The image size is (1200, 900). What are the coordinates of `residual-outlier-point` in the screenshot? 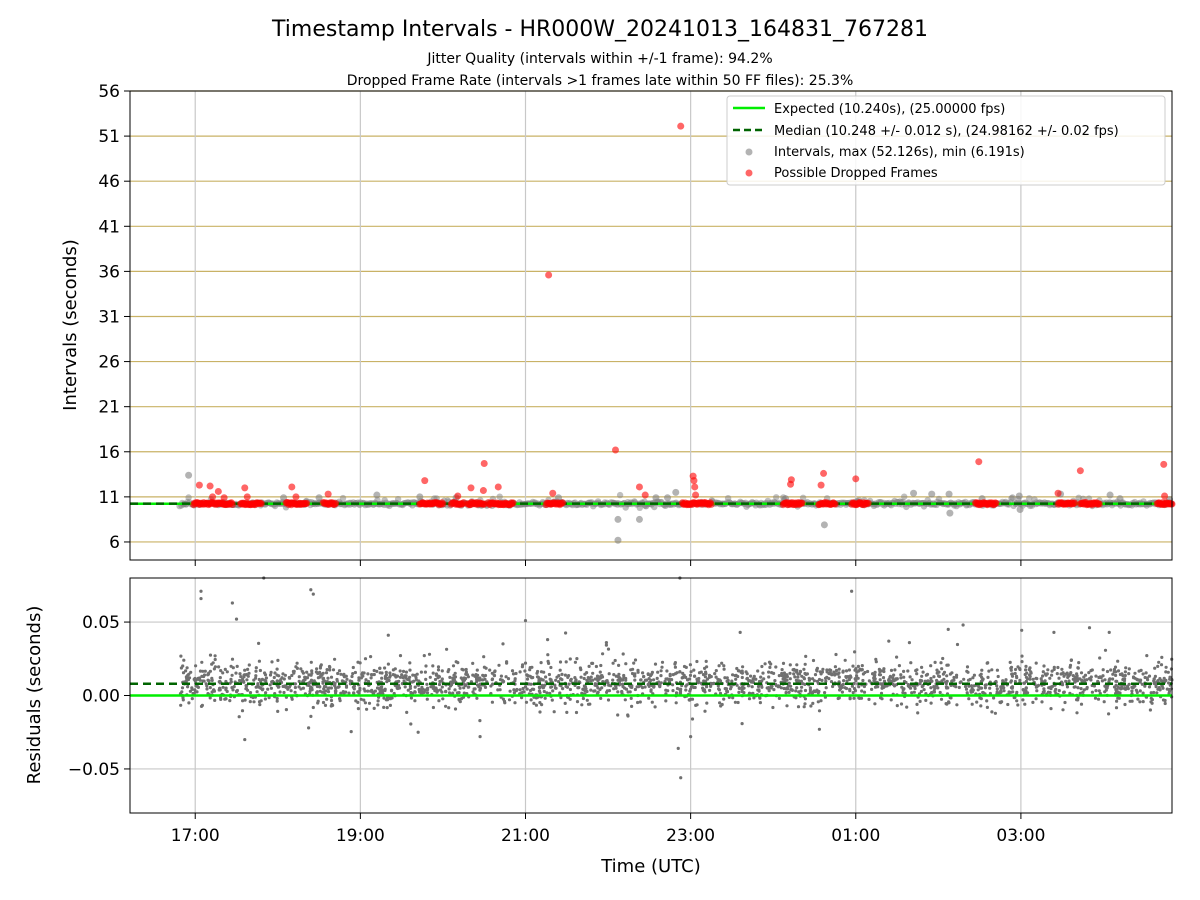 It's located at (201, 598).